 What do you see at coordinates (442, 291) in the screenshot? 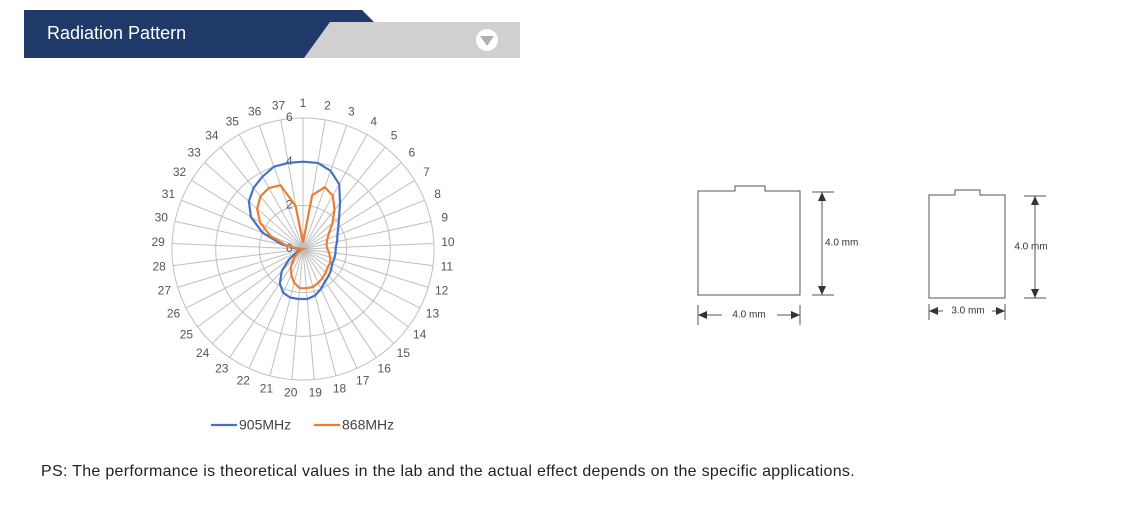
I see `category-label: 12` at bounding box center [442, 291].